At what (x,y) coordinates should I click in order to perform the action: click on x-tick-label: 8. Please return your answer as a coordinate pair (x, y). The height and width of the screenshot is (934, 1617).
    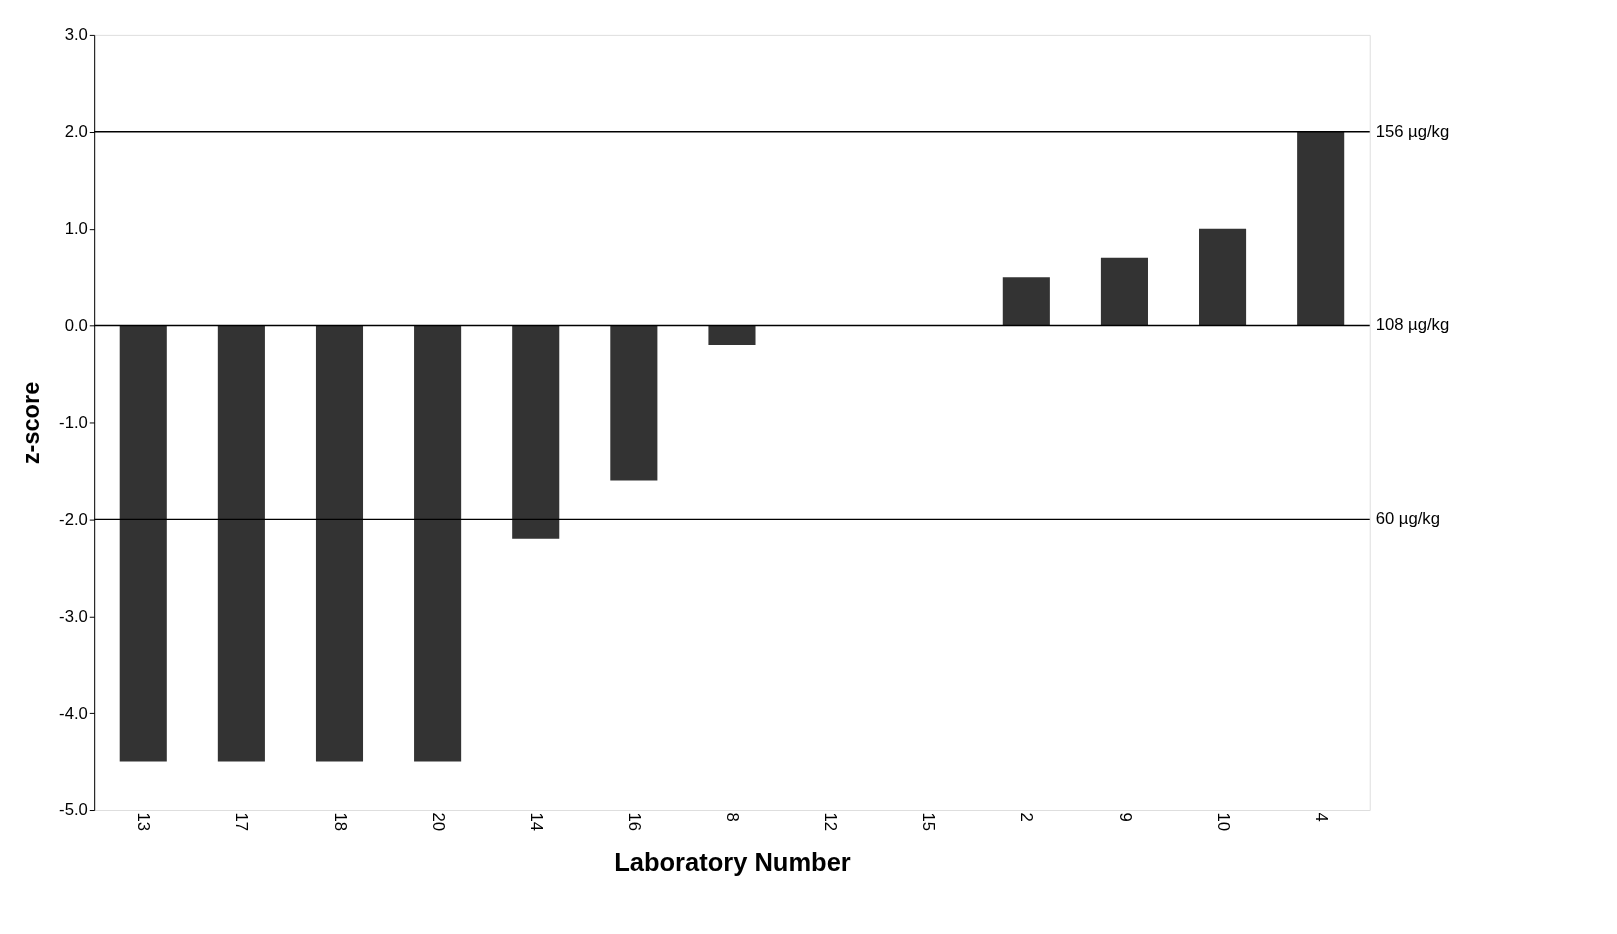
    Looking at the image, I should click on (733, 817).